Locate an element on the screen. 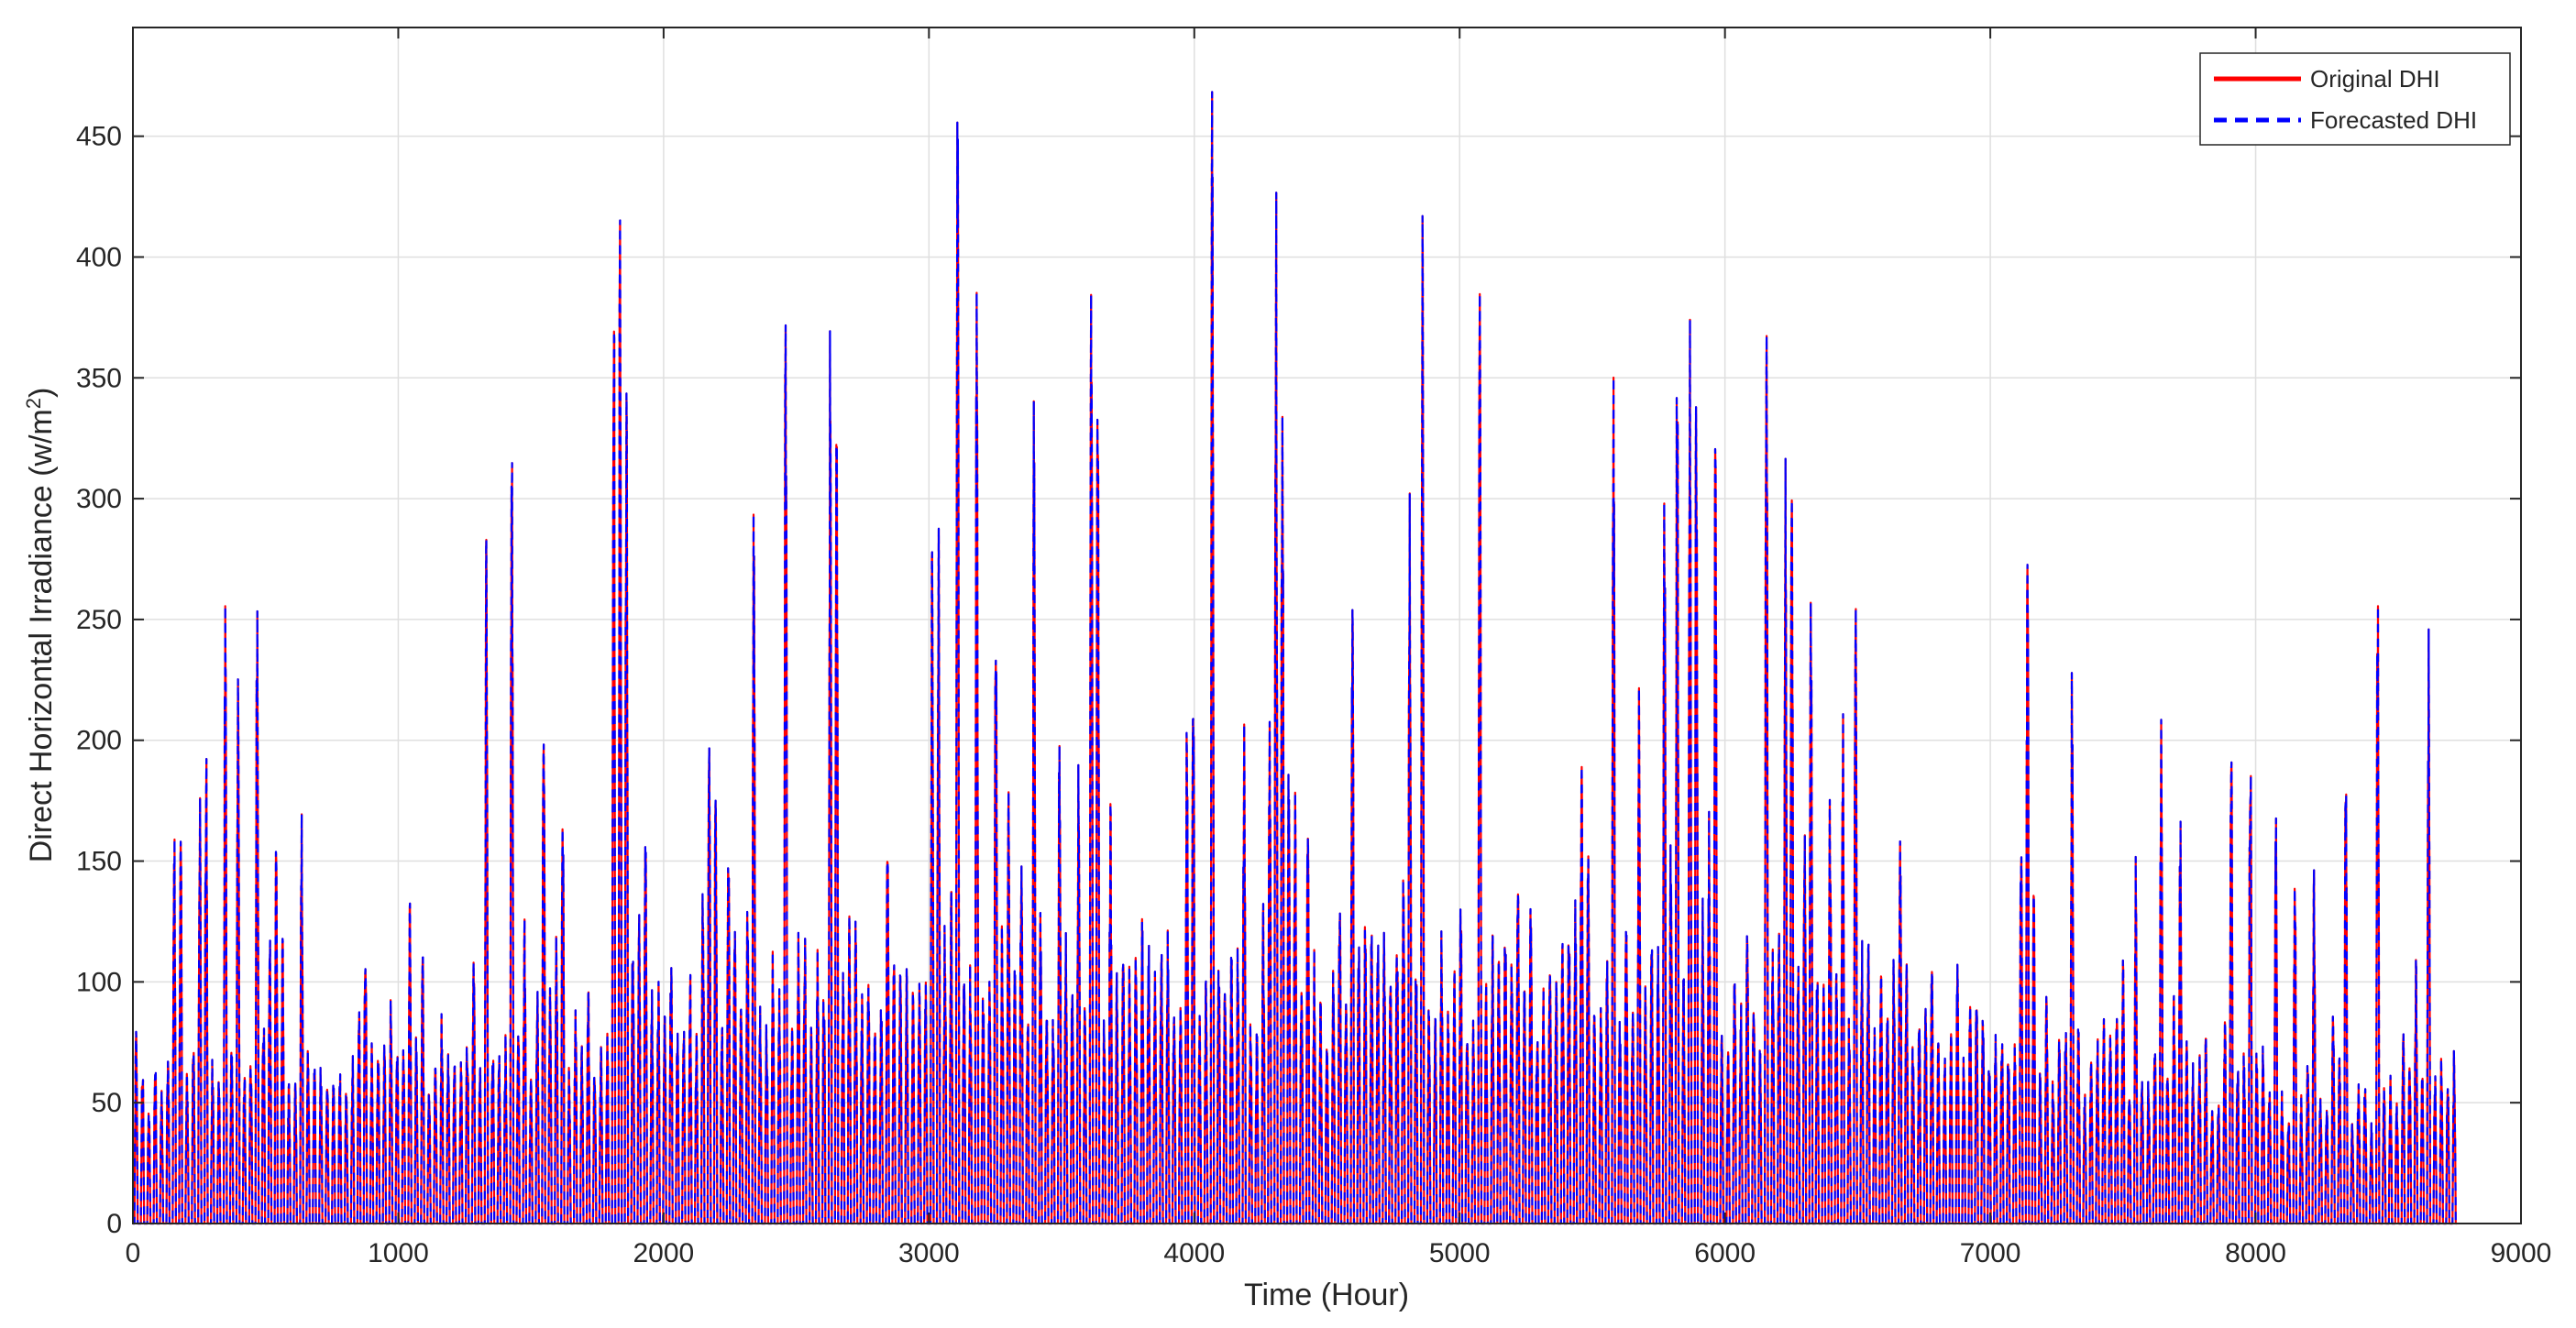 This screenshot has height=1328, width=2576. x-tick-label: 8000 is located at coordinates (2255, 1253).